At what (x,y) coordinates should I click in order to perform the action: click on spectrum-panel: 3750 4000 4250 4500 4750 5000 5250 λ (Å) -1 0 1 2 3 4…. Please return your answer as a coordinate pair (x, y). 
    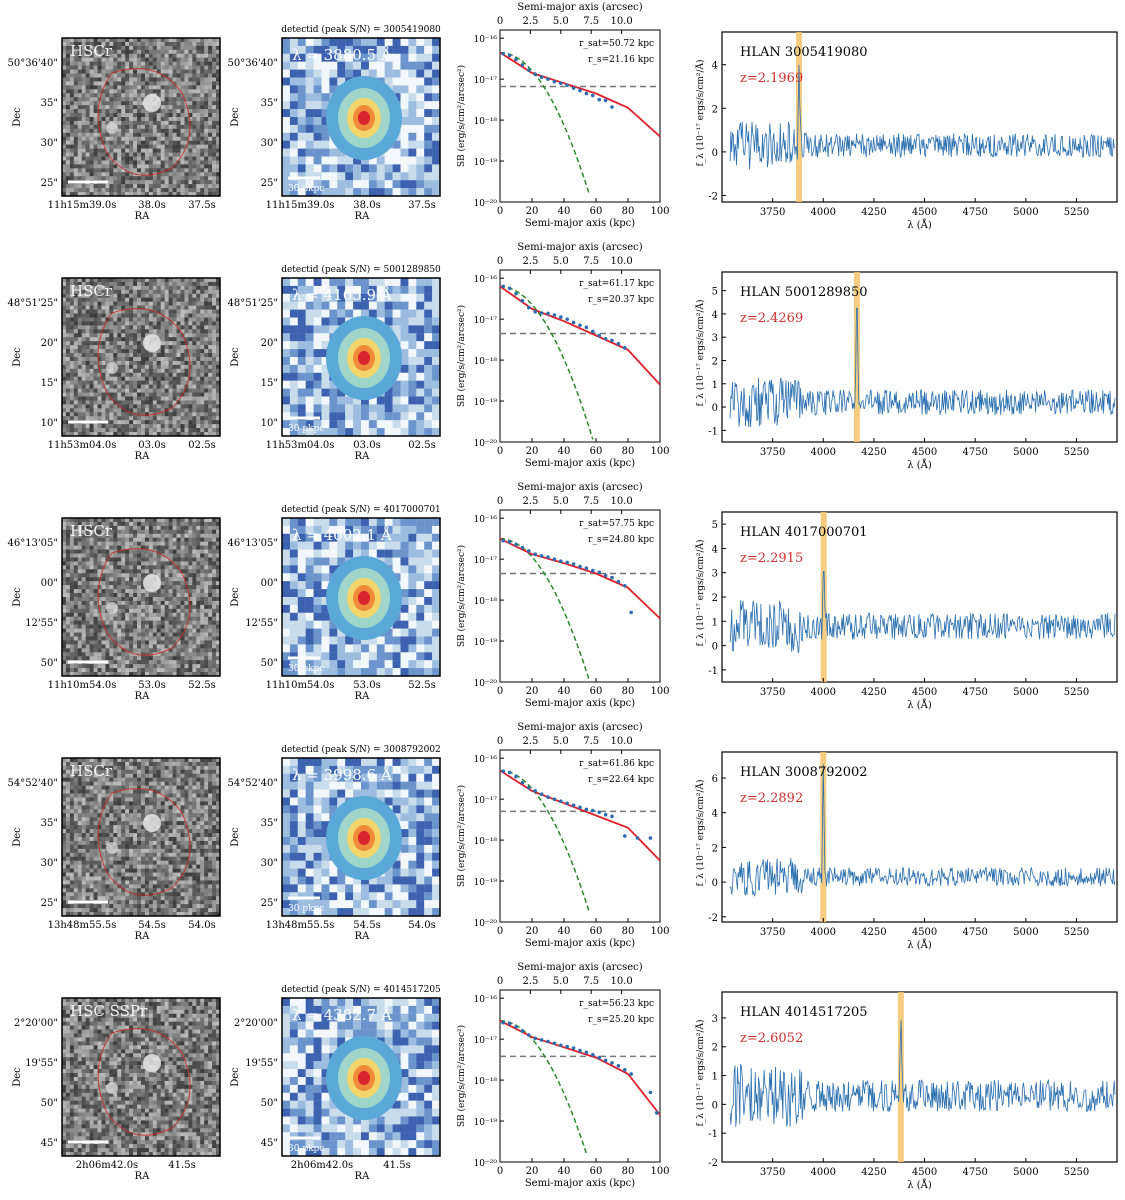
    Looking at the image, I should click on (906, 371).